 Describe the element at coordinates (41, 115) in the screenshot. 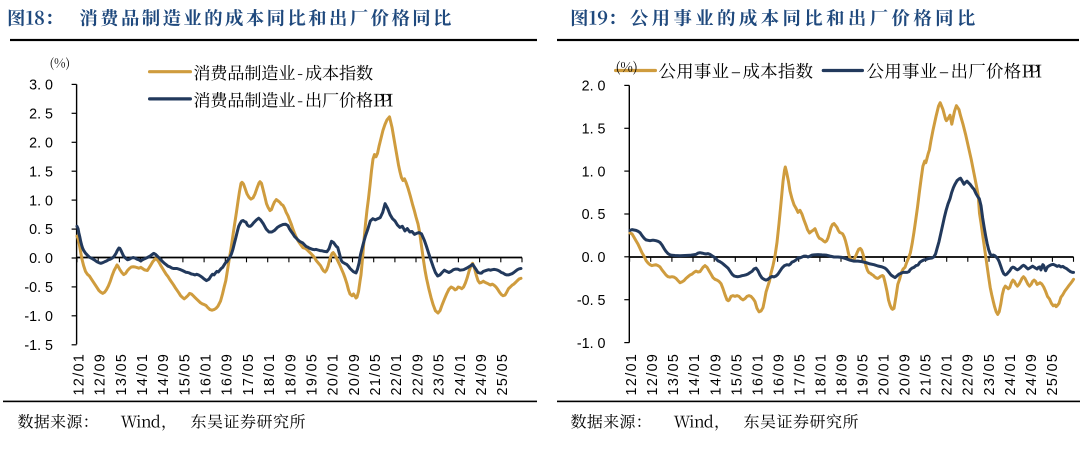

I see `svg-text: 2. 5` at that location.